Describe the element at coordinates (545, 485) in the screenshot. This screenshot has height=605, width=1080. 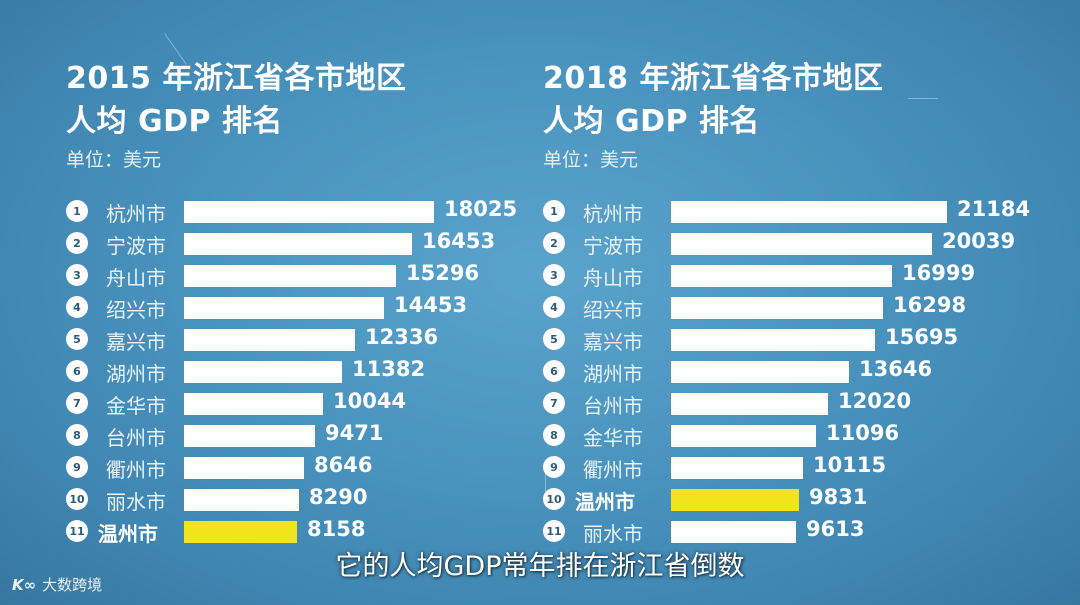
I see `texture-scratch` at that location.